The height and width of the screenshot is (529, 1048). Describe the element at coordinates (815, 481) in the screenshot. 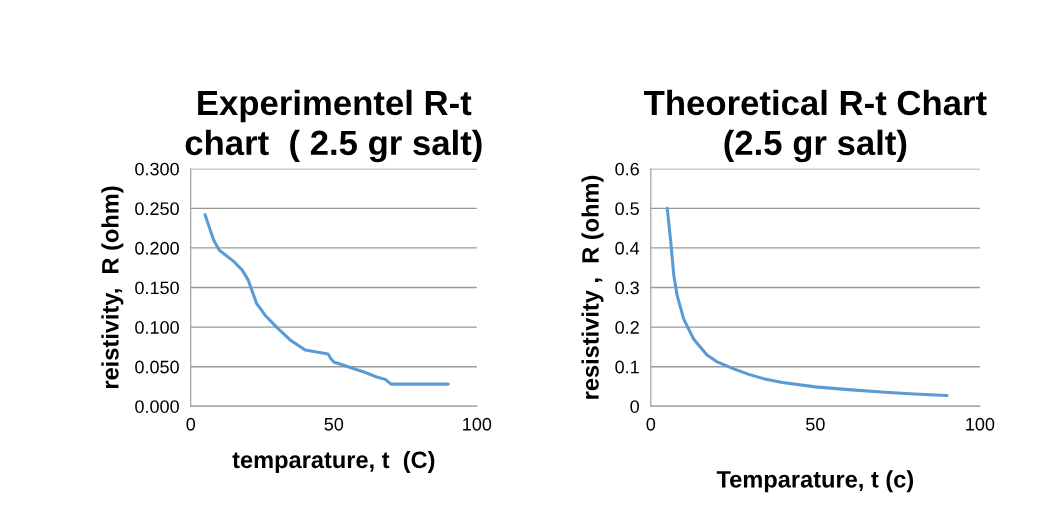

I see `x-axis-title: Temparature, t (c)` at that location.